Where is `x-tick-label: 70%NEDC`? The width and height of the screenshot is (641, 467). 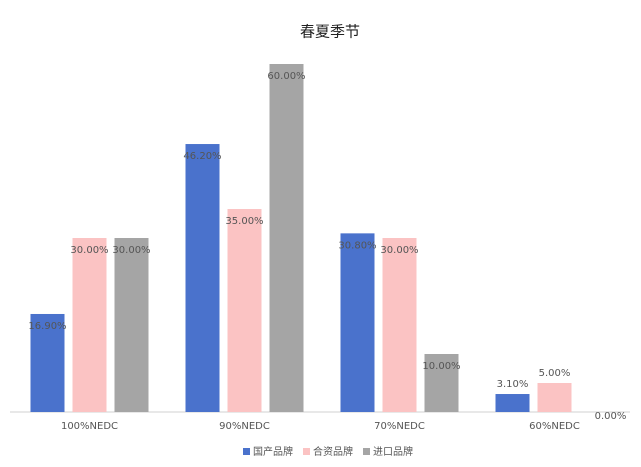
x-tick-label: 70%NEDC is located at coordinates (399, 426).